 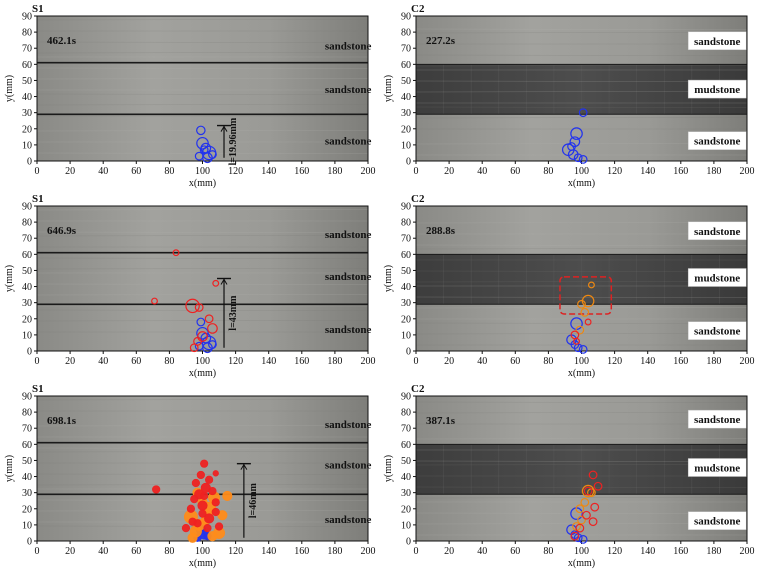 What do you see at coordinates (202, 278) in the screenshot?
I see `rock-background` at bounding box center [202, 278].